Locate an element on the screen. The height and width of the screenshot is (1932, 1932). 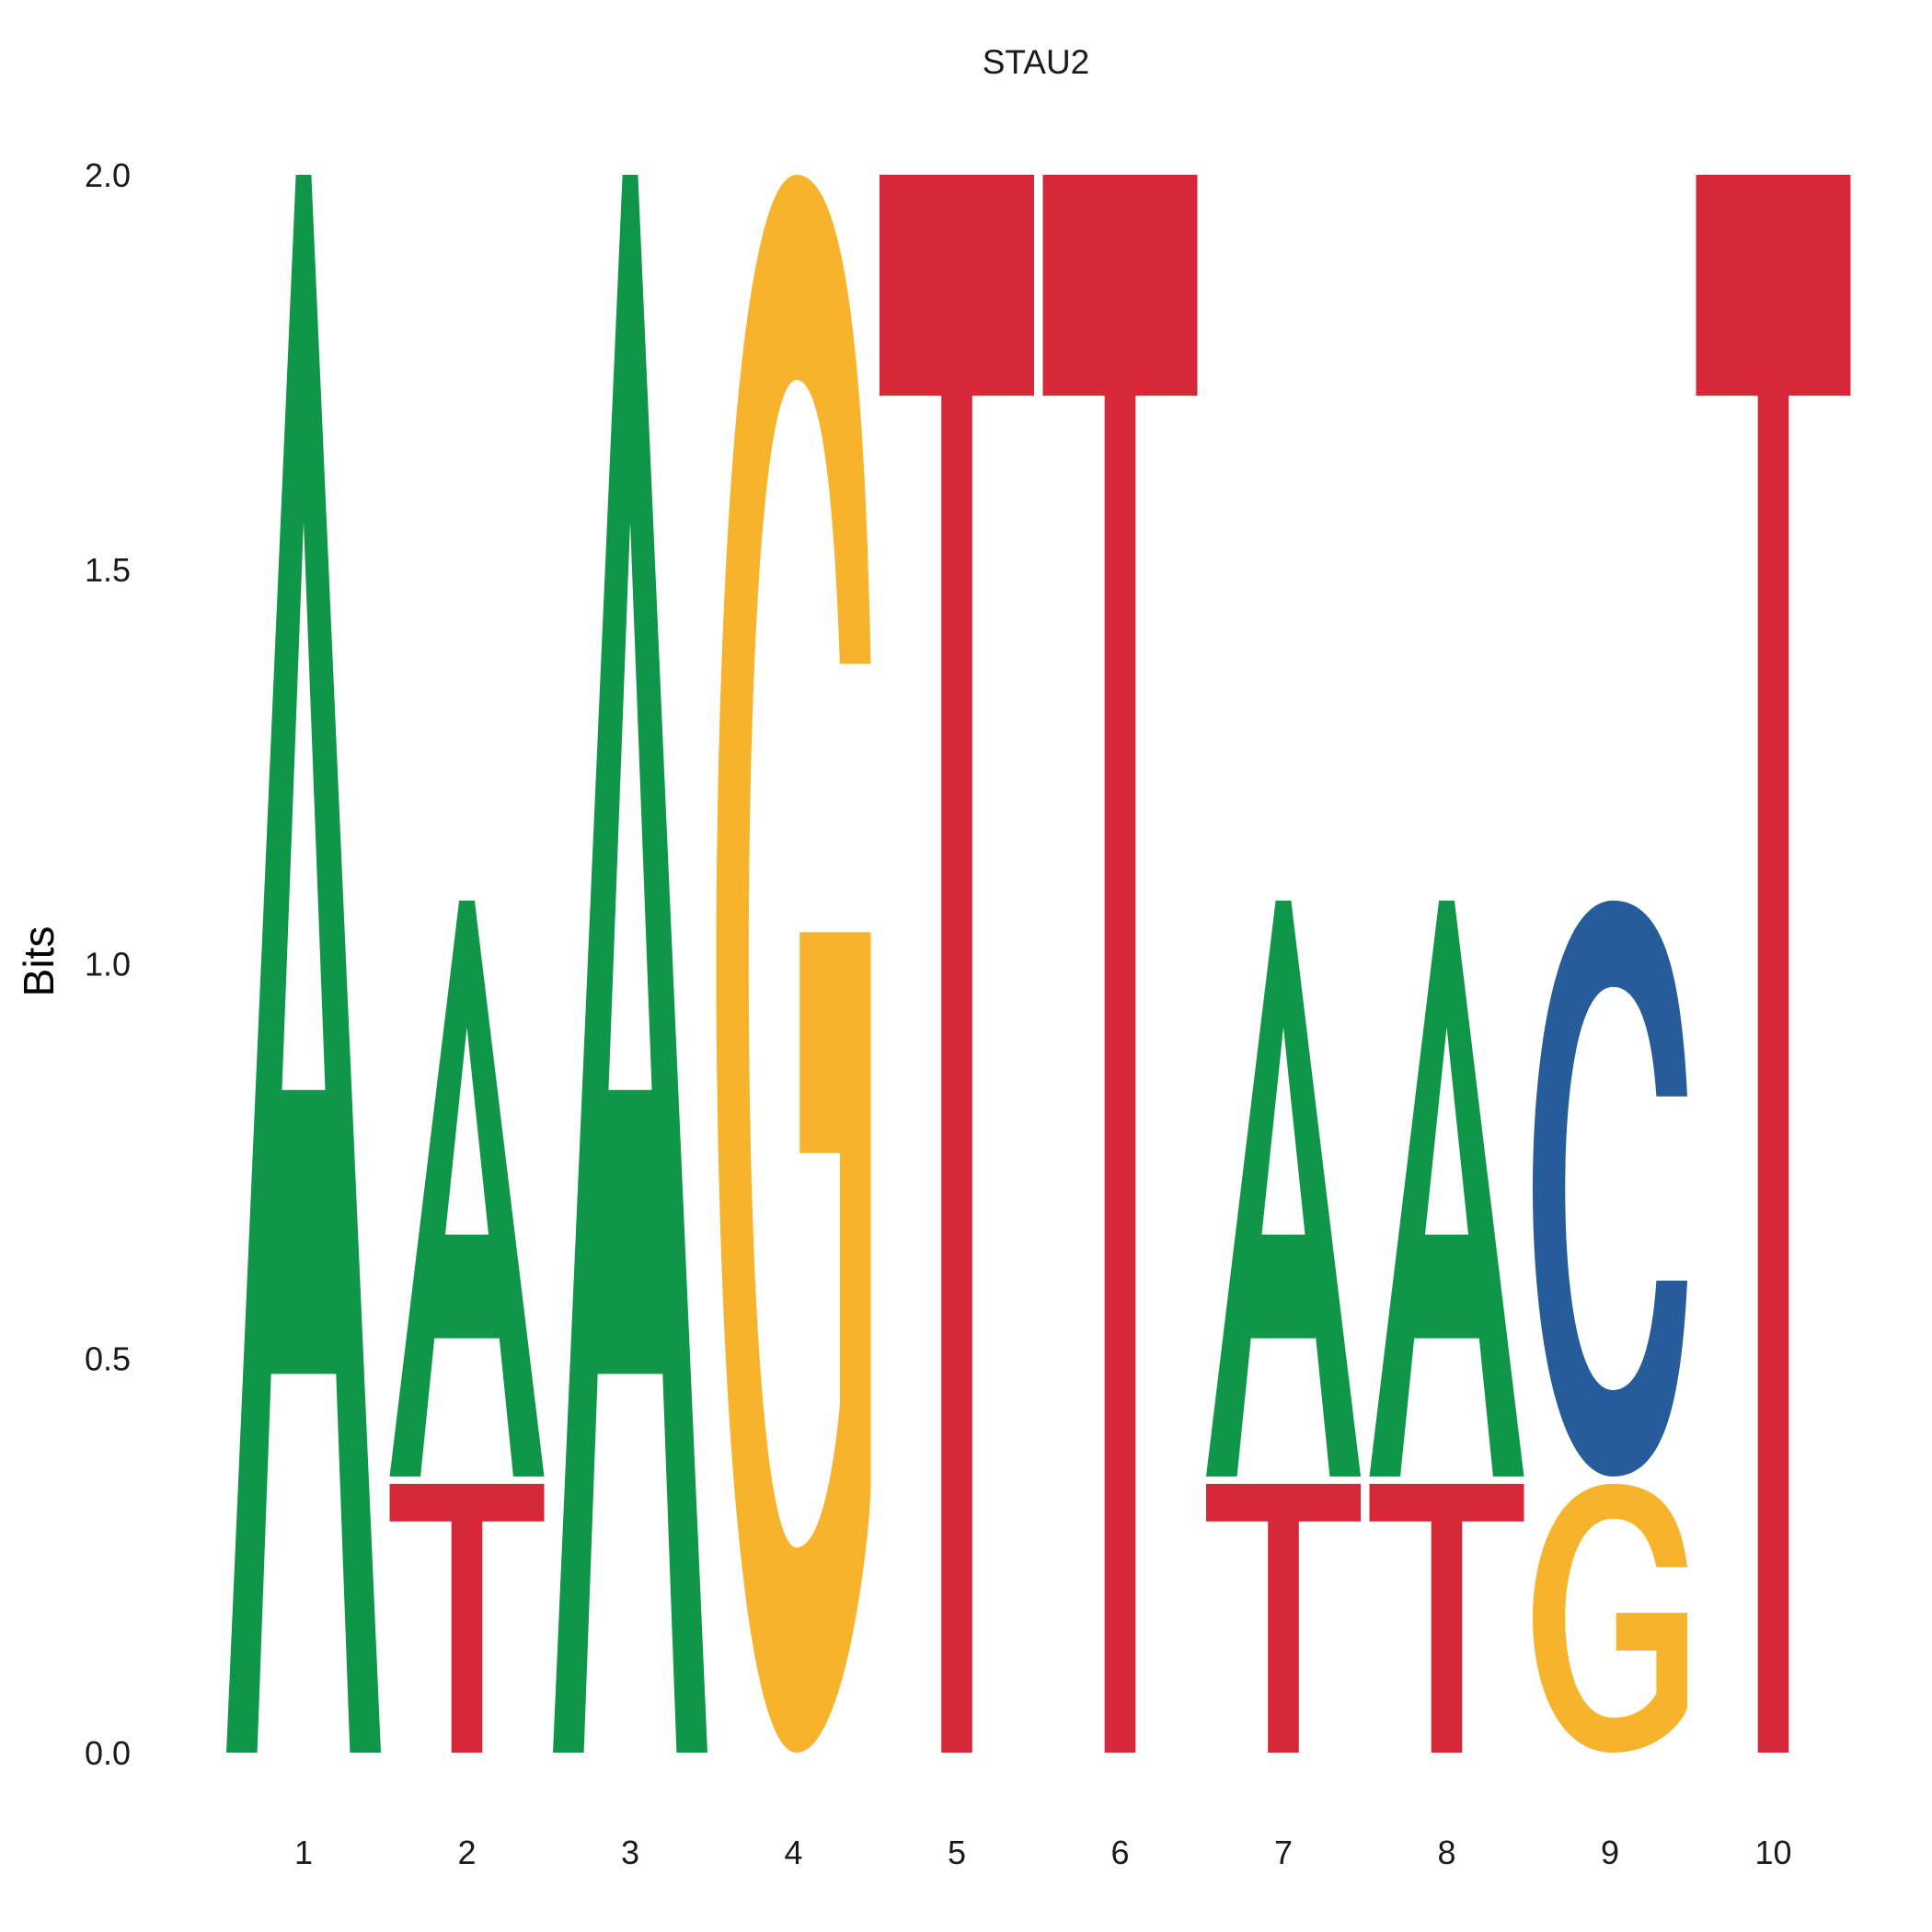
x-tick-label: 8 is located at coordinates (1446, 1852).